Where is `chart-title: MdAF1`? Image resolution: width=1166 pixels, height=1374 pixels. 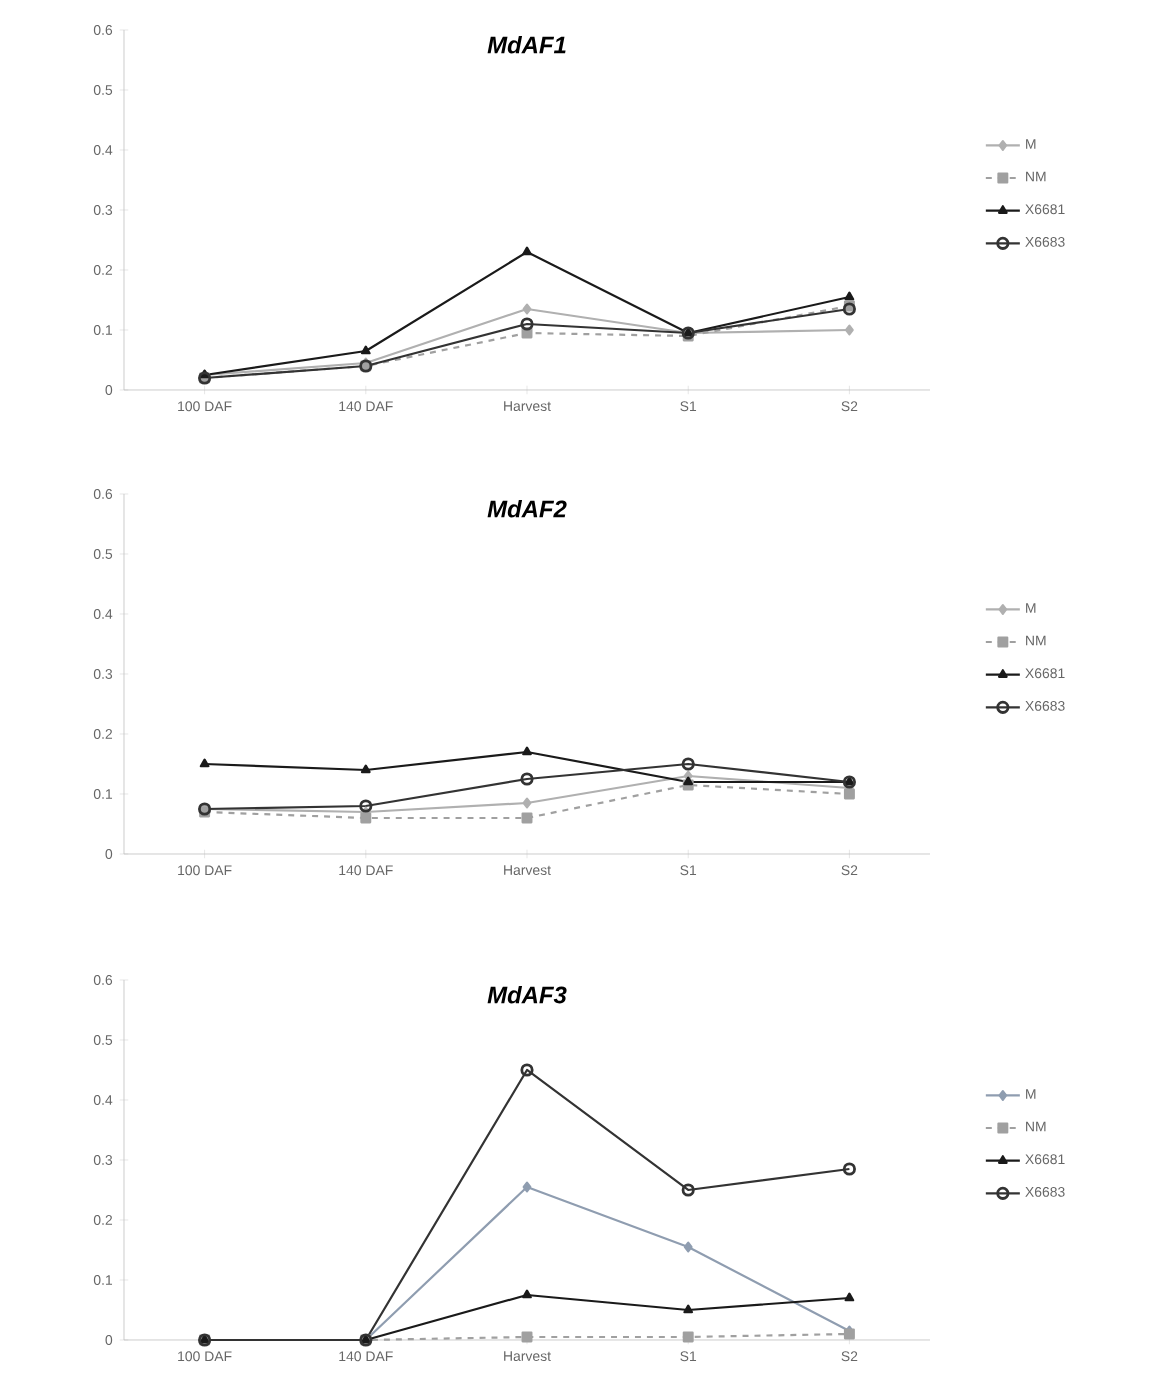
chart-title: MdAF1 is located at coordinates (526, 44).